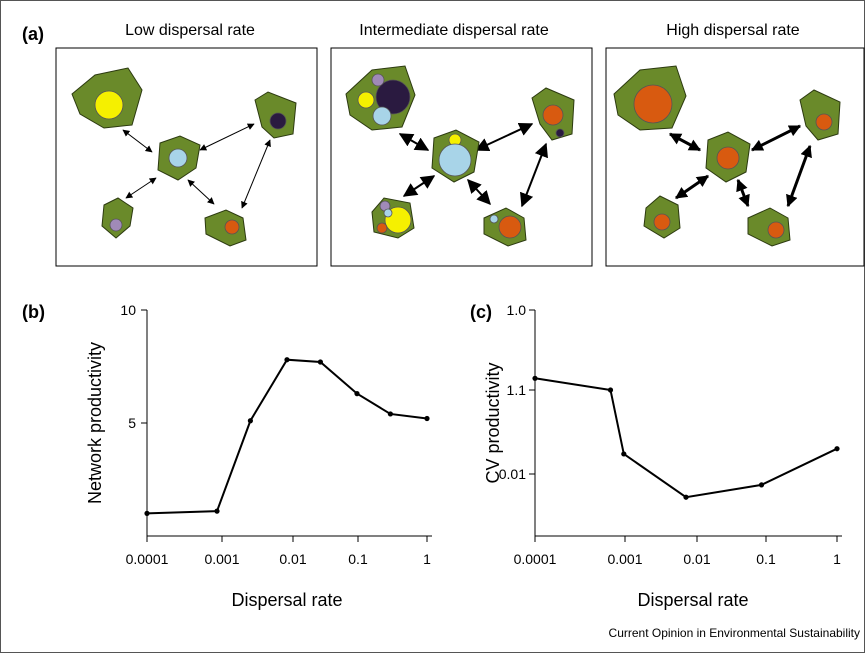 Image resolution: width=865 pixels, height=653 pixels. Describe the element at coordinates (427, 559) in the screenshot. I see `chart-b-xtick: 1` at that location.